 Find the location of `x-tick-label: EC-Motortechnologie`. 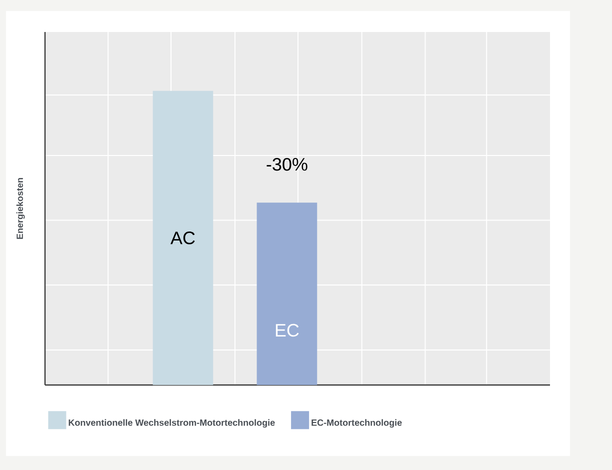

x-tick-label: EC-Motortechnologie is located at coordinates (357, 423).